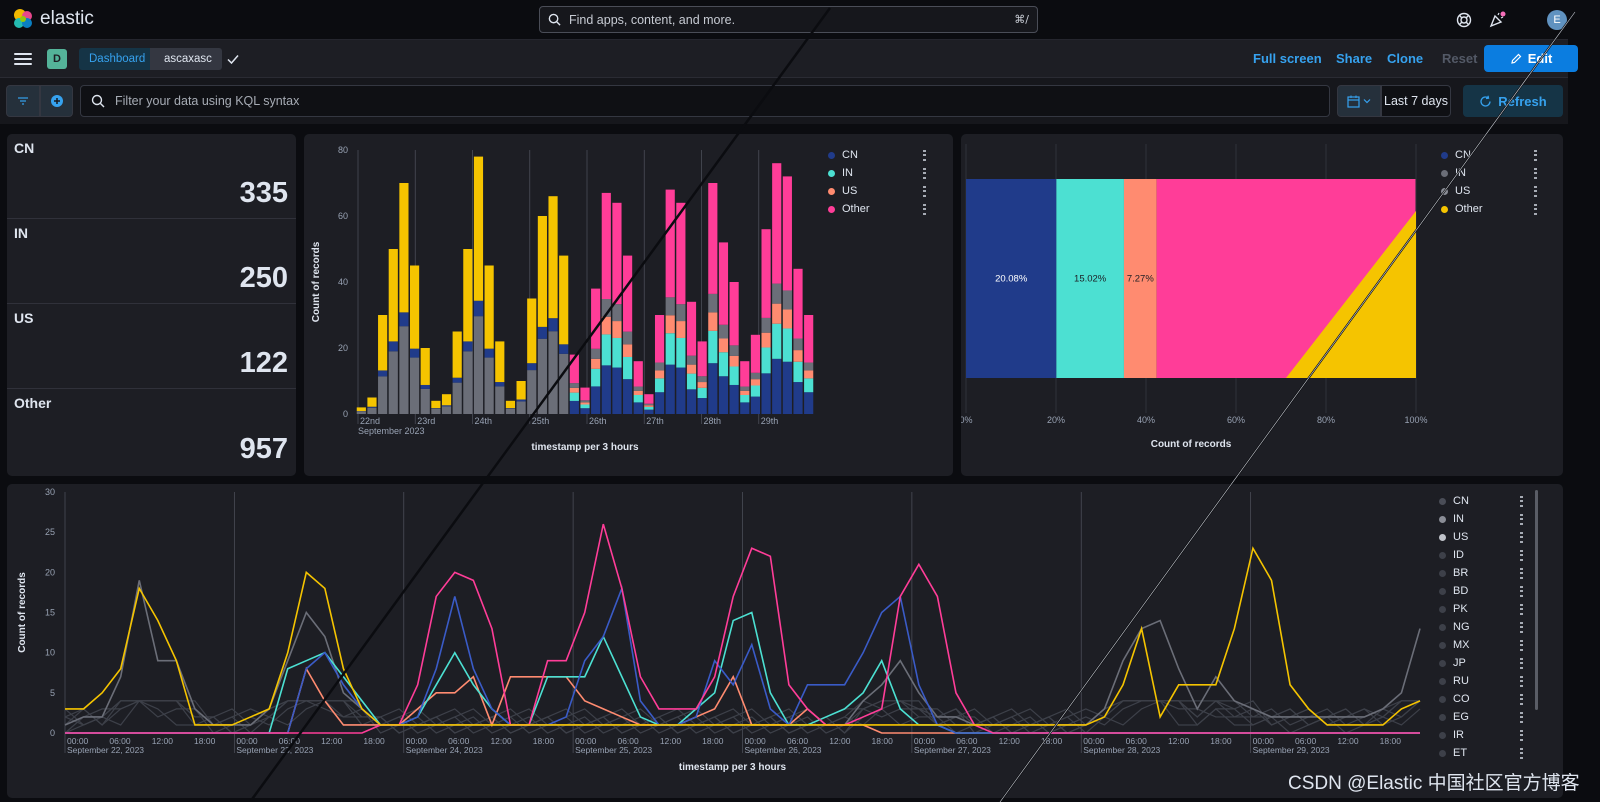 This screenshot has height=802, width=1600. Describe the element at coordinates (1461, 537) in the screenshot. I see `legend-label: US` at that location.